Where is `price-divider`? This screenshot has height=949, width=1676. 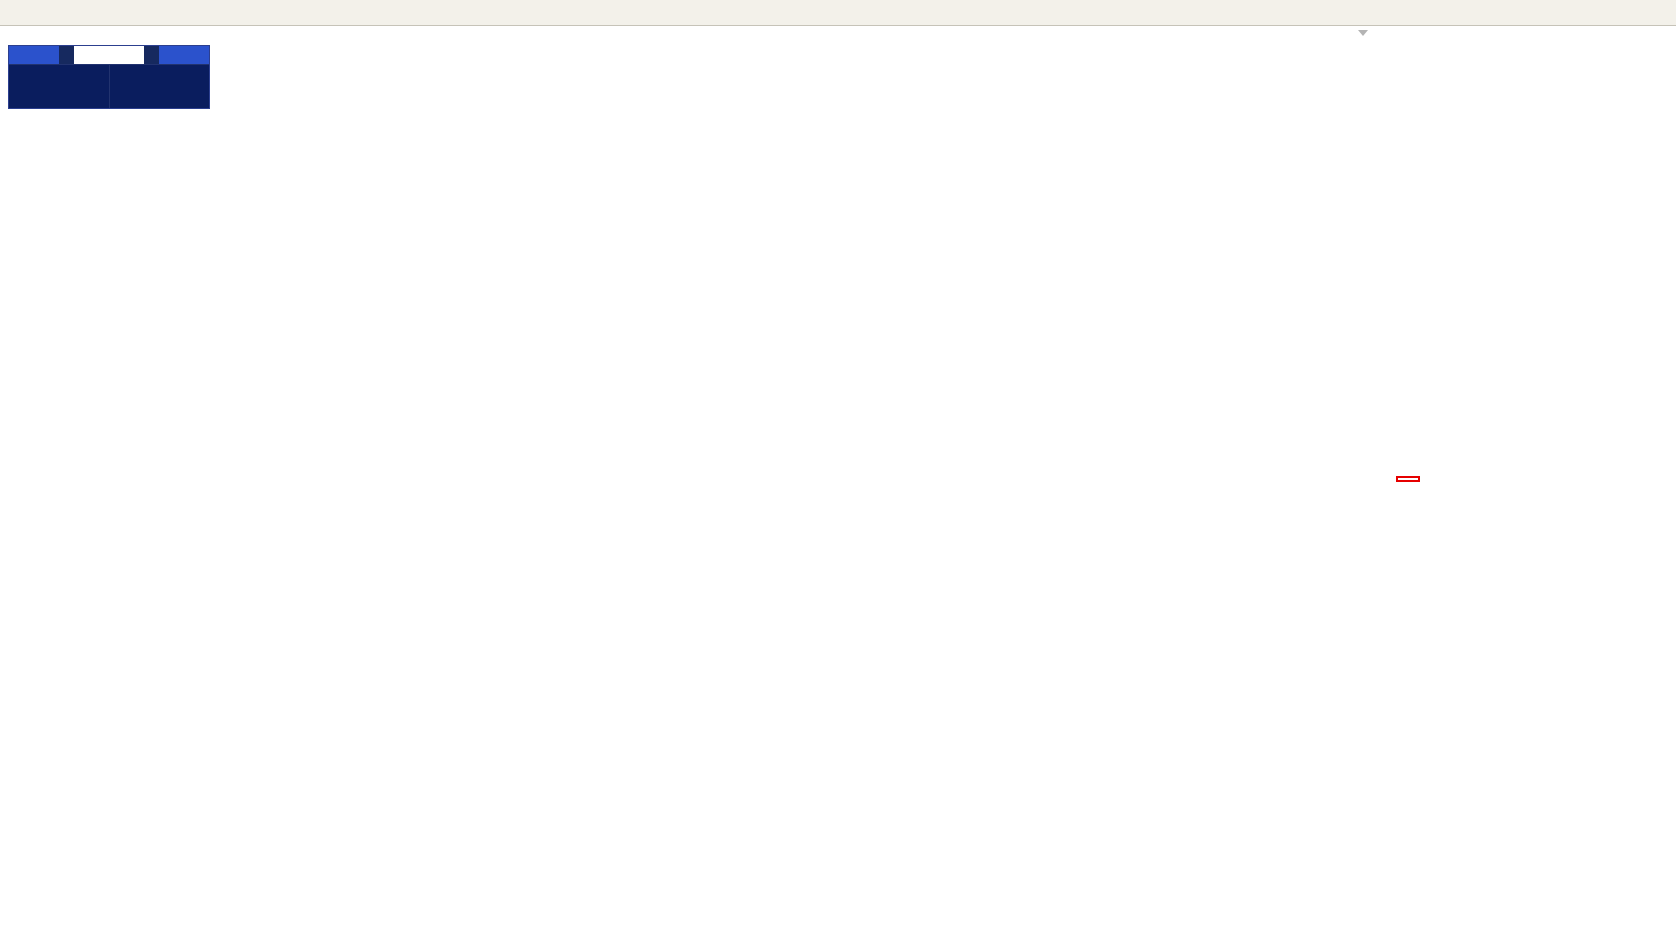 price-divider is located at coordinates (109, 86).